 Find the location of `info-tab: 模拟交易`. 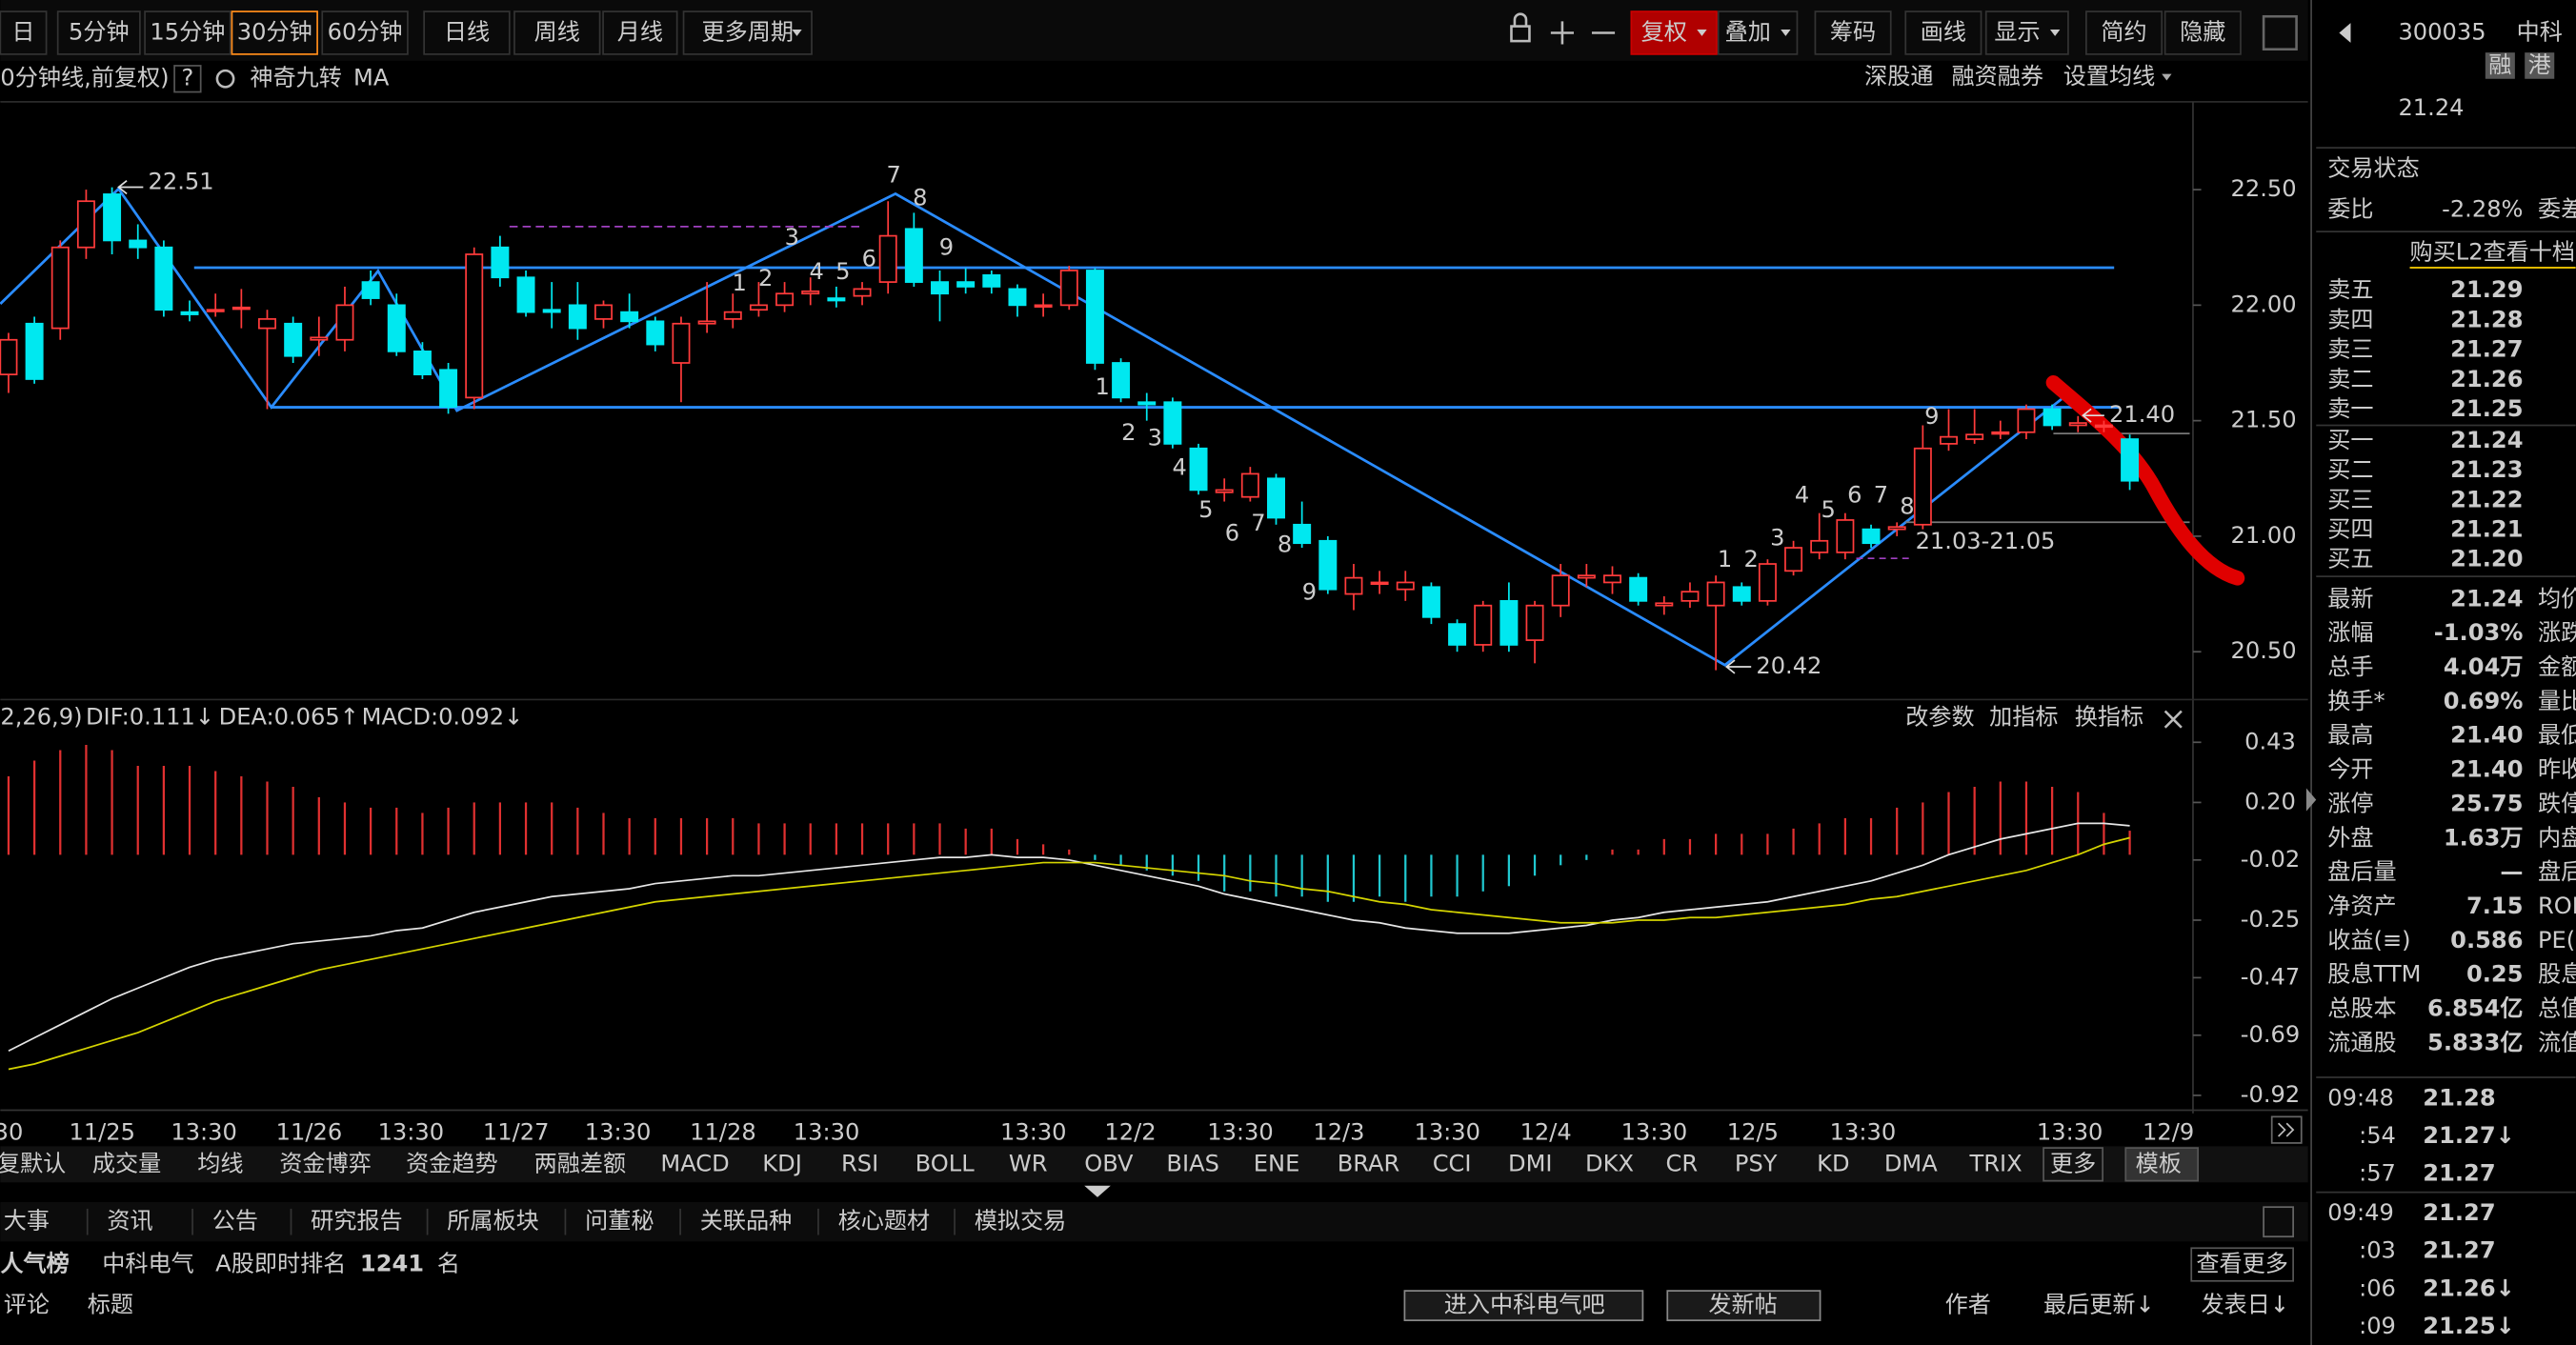

info-tab: 模拟交易 is located at coordinates (1021, 1221).